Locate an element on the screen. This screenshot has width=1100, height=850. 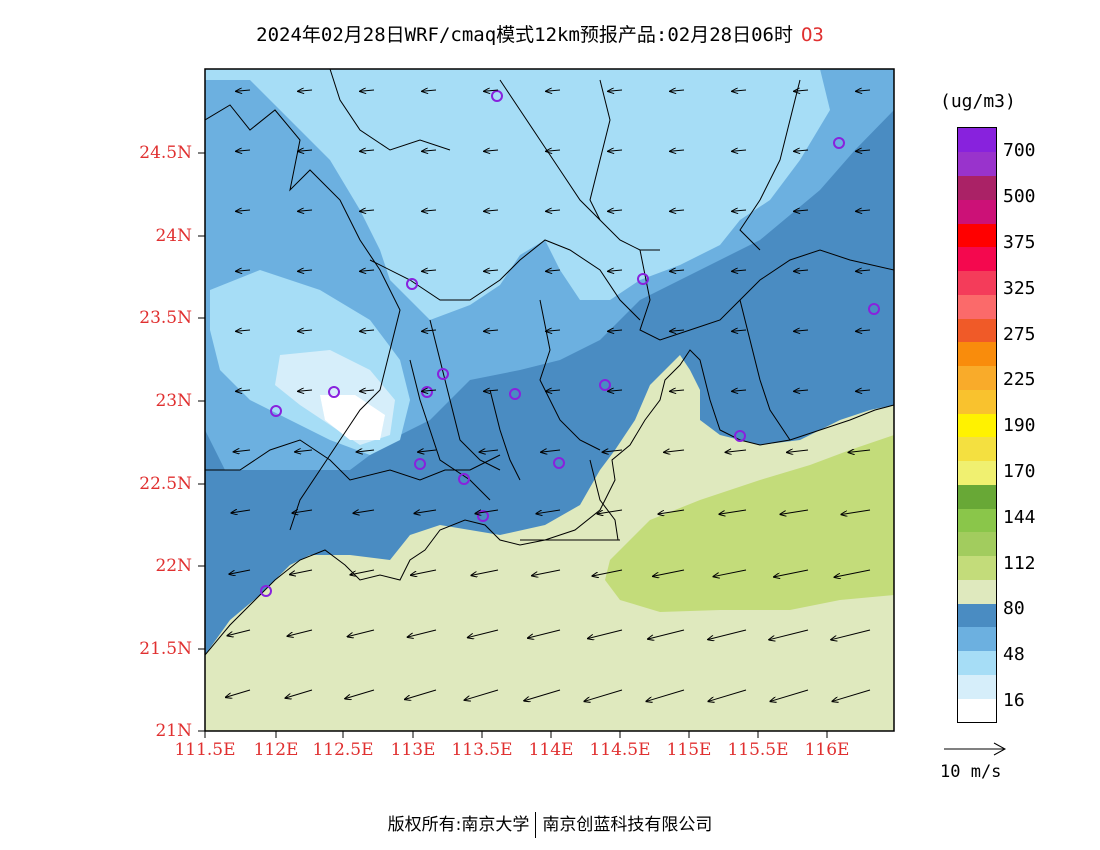
colorbar-label: 170 is located at coordinates (1019, 471).